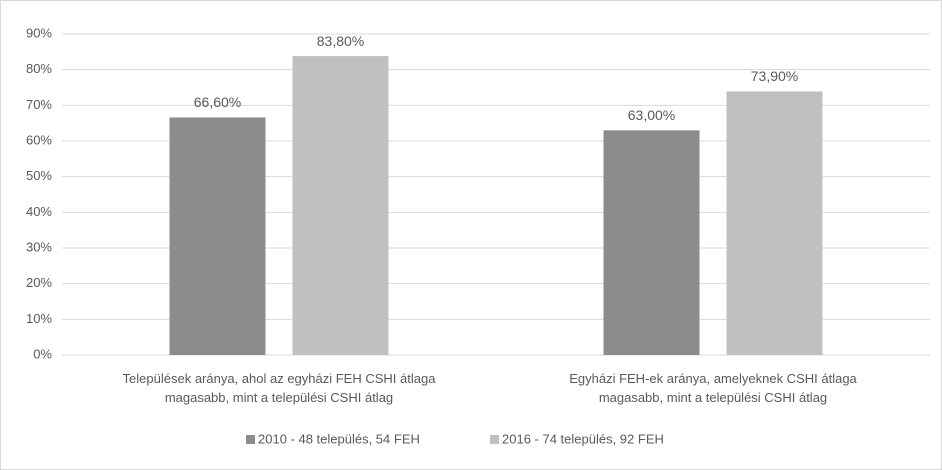 The height and width of the screenshot is (470, 942). What do you see at coordinates (339, 438) in the screenshot?
I see `legend-label: 2010 - 48 település, 54 FEH` at bounding box center [339, 438].